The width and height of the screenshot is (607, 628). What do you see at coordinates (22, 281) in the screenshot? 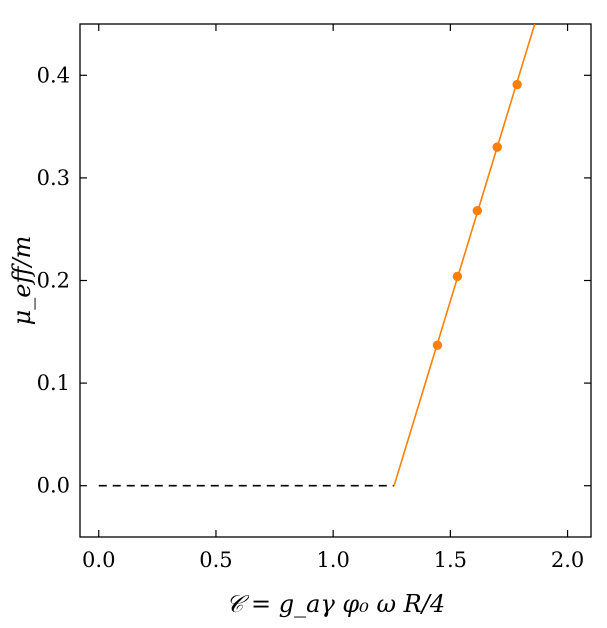
I see `y-axis-label: μ_eff/m` at bounding box center [22, 281].